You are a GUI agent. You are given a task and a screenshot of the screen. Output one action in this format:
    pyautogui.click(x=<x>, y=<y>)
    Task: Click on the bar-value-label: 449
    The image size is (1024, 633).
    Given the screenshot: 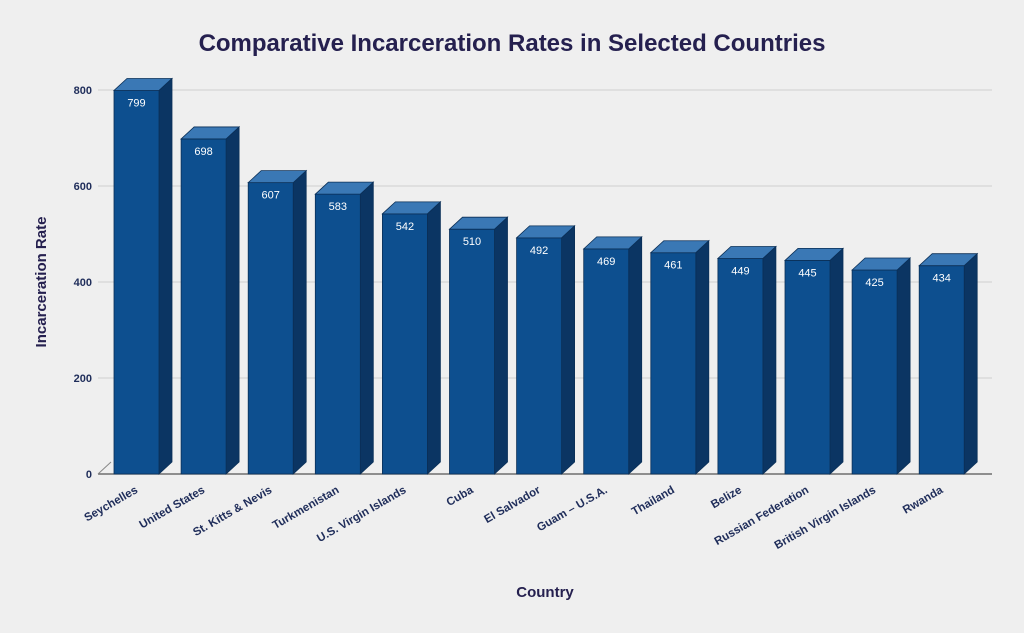 What is the action you would take?
    pyautogui.click(x=740, y=271)
    